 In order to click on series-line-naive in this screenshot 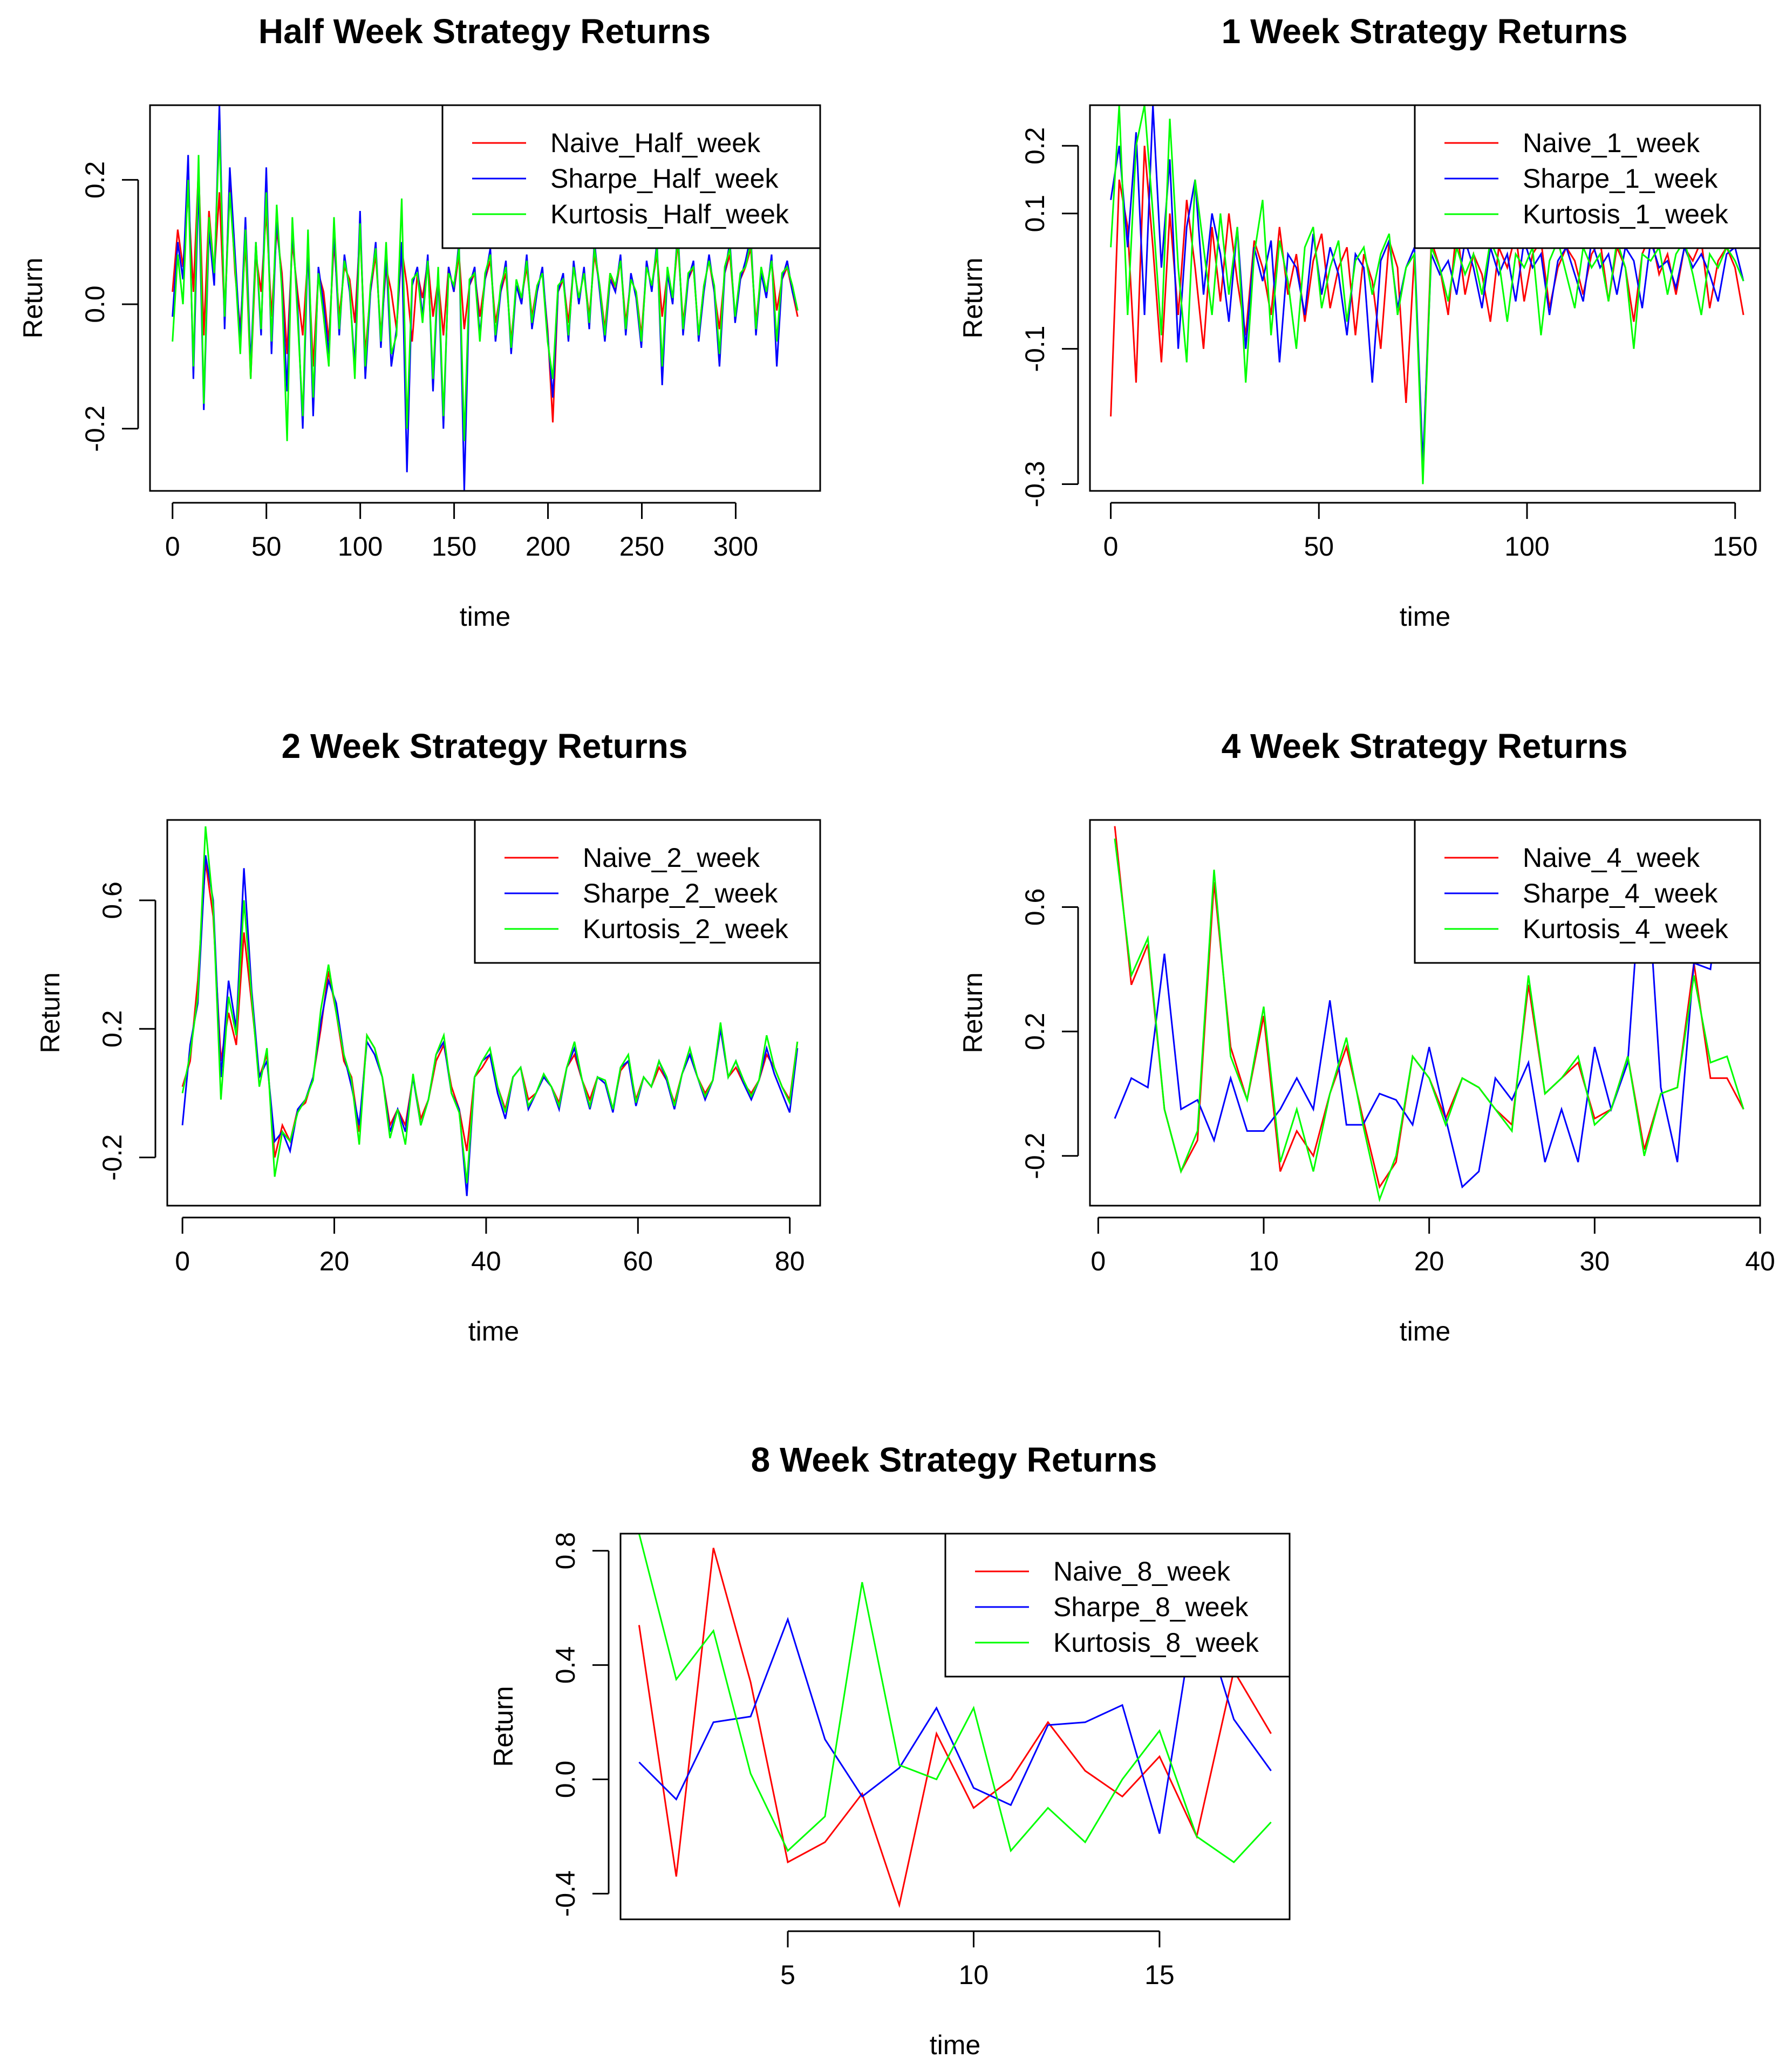, I will do `click(955, 1728)`.